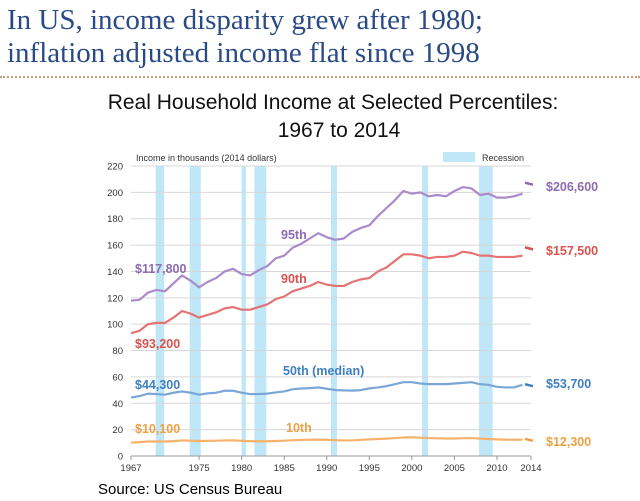  I want to click on y-tick-label: 20, so click(117, 430).